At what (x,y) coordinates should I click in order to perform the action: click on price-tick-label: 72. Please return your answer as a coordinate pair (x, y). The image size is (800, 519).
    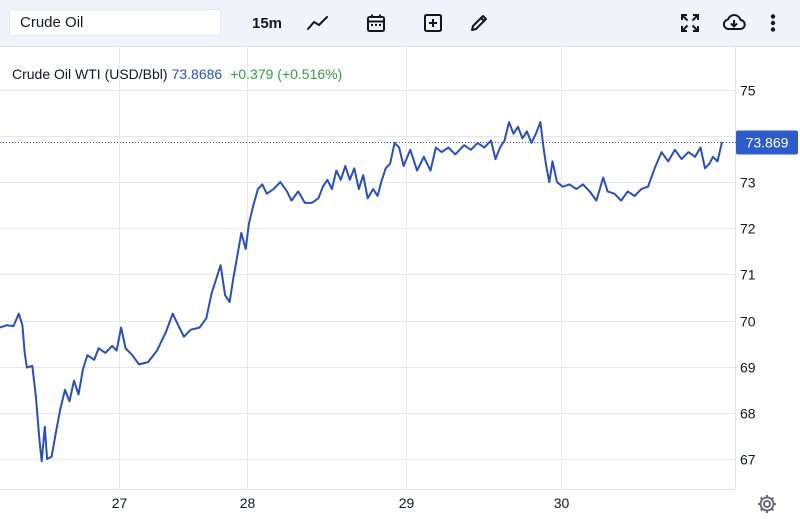
    Looking at the image, I should click on (748, 229).